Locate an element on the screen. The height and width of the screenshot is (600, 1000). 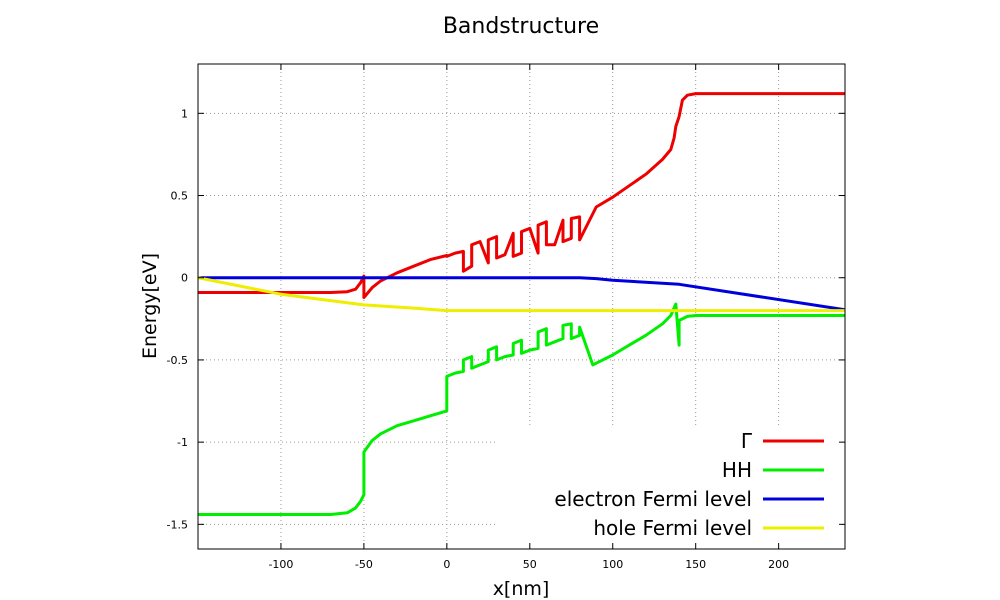
legend-background is located at coordinates (667, 487).